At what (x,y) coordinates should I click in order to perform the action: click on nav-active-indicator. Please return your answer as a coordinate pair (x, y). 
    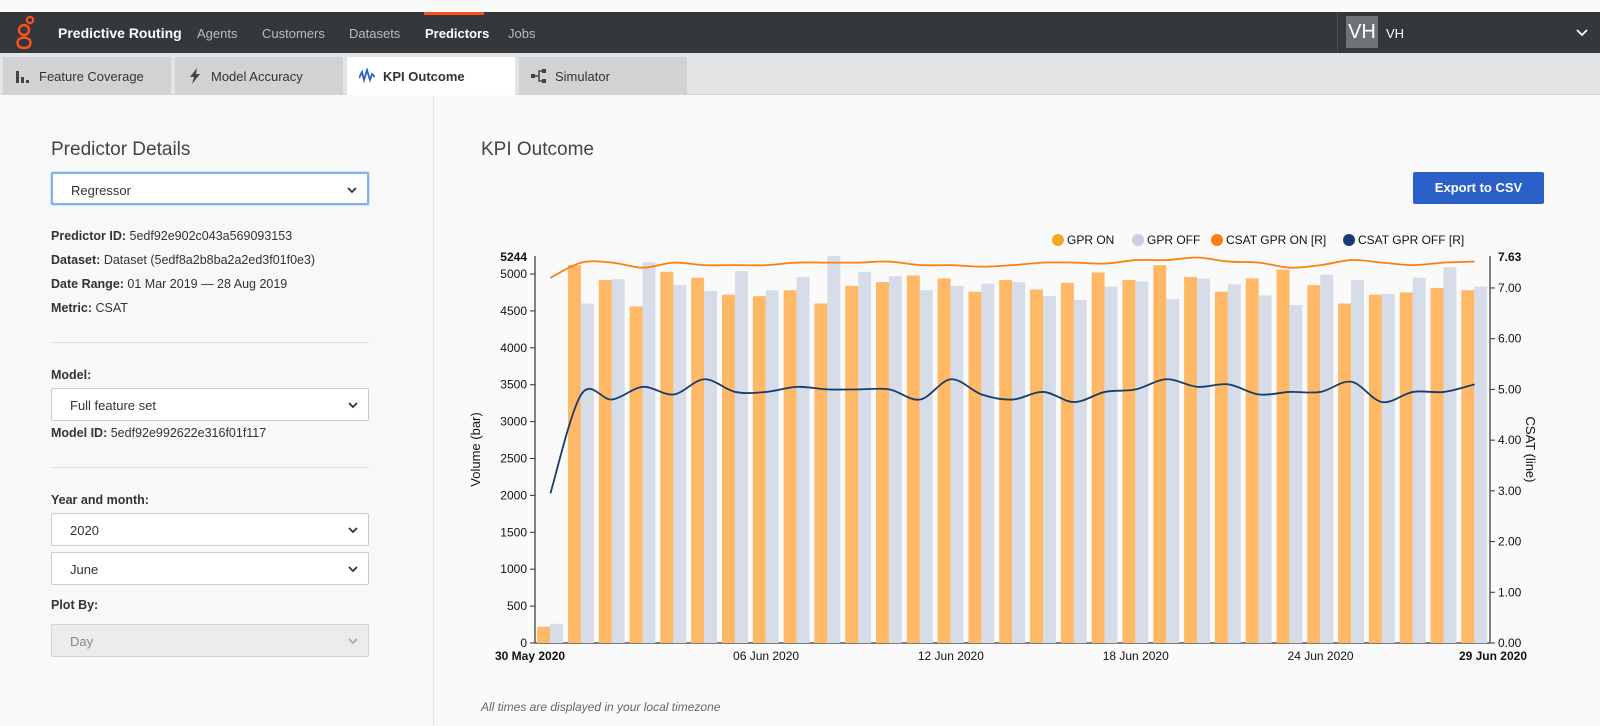
    Looking at the image, I should click on (454, 13).